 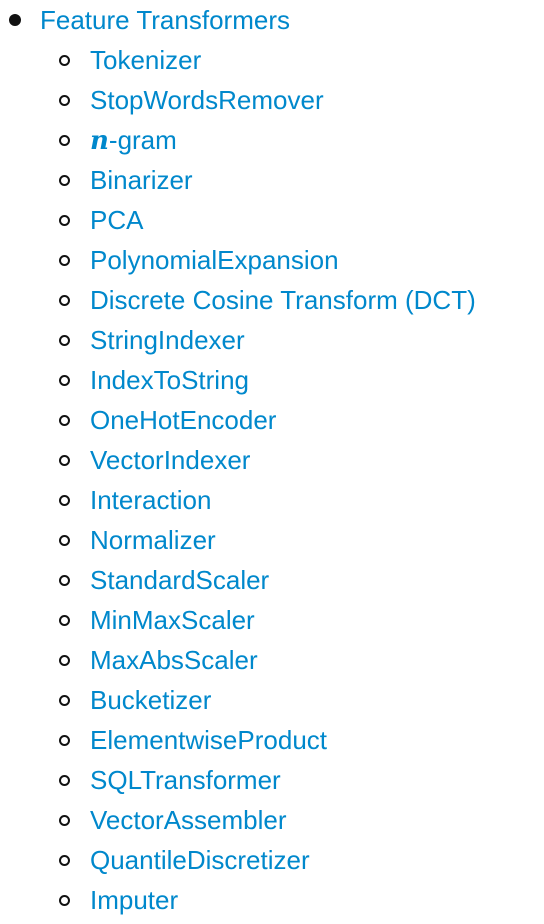 I want to click on n-gram-link: n-gram, so click(x=133, y=140).